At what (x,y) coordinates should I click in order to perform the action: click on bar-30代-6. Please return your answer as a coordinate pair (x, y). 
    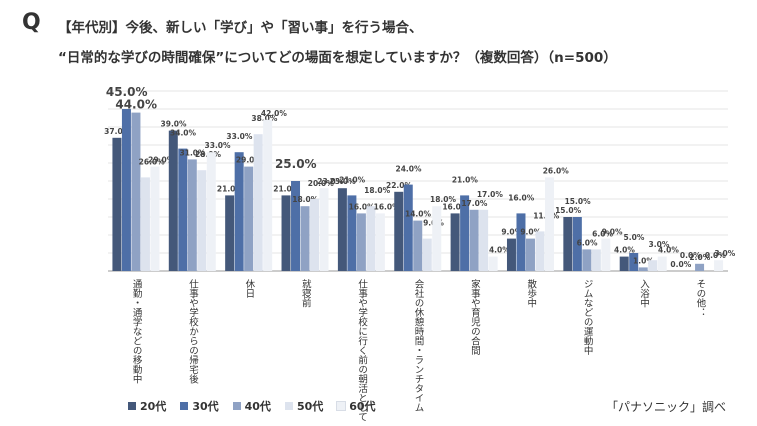
    Looking at the image, I should click on (465, 233).